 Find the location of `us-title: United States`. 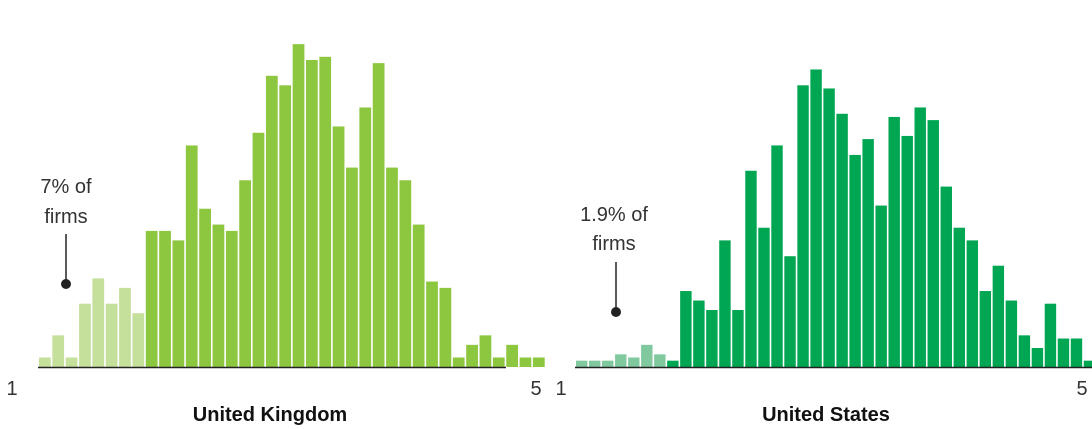

us-title: United States is located at coordinates (826, 415).